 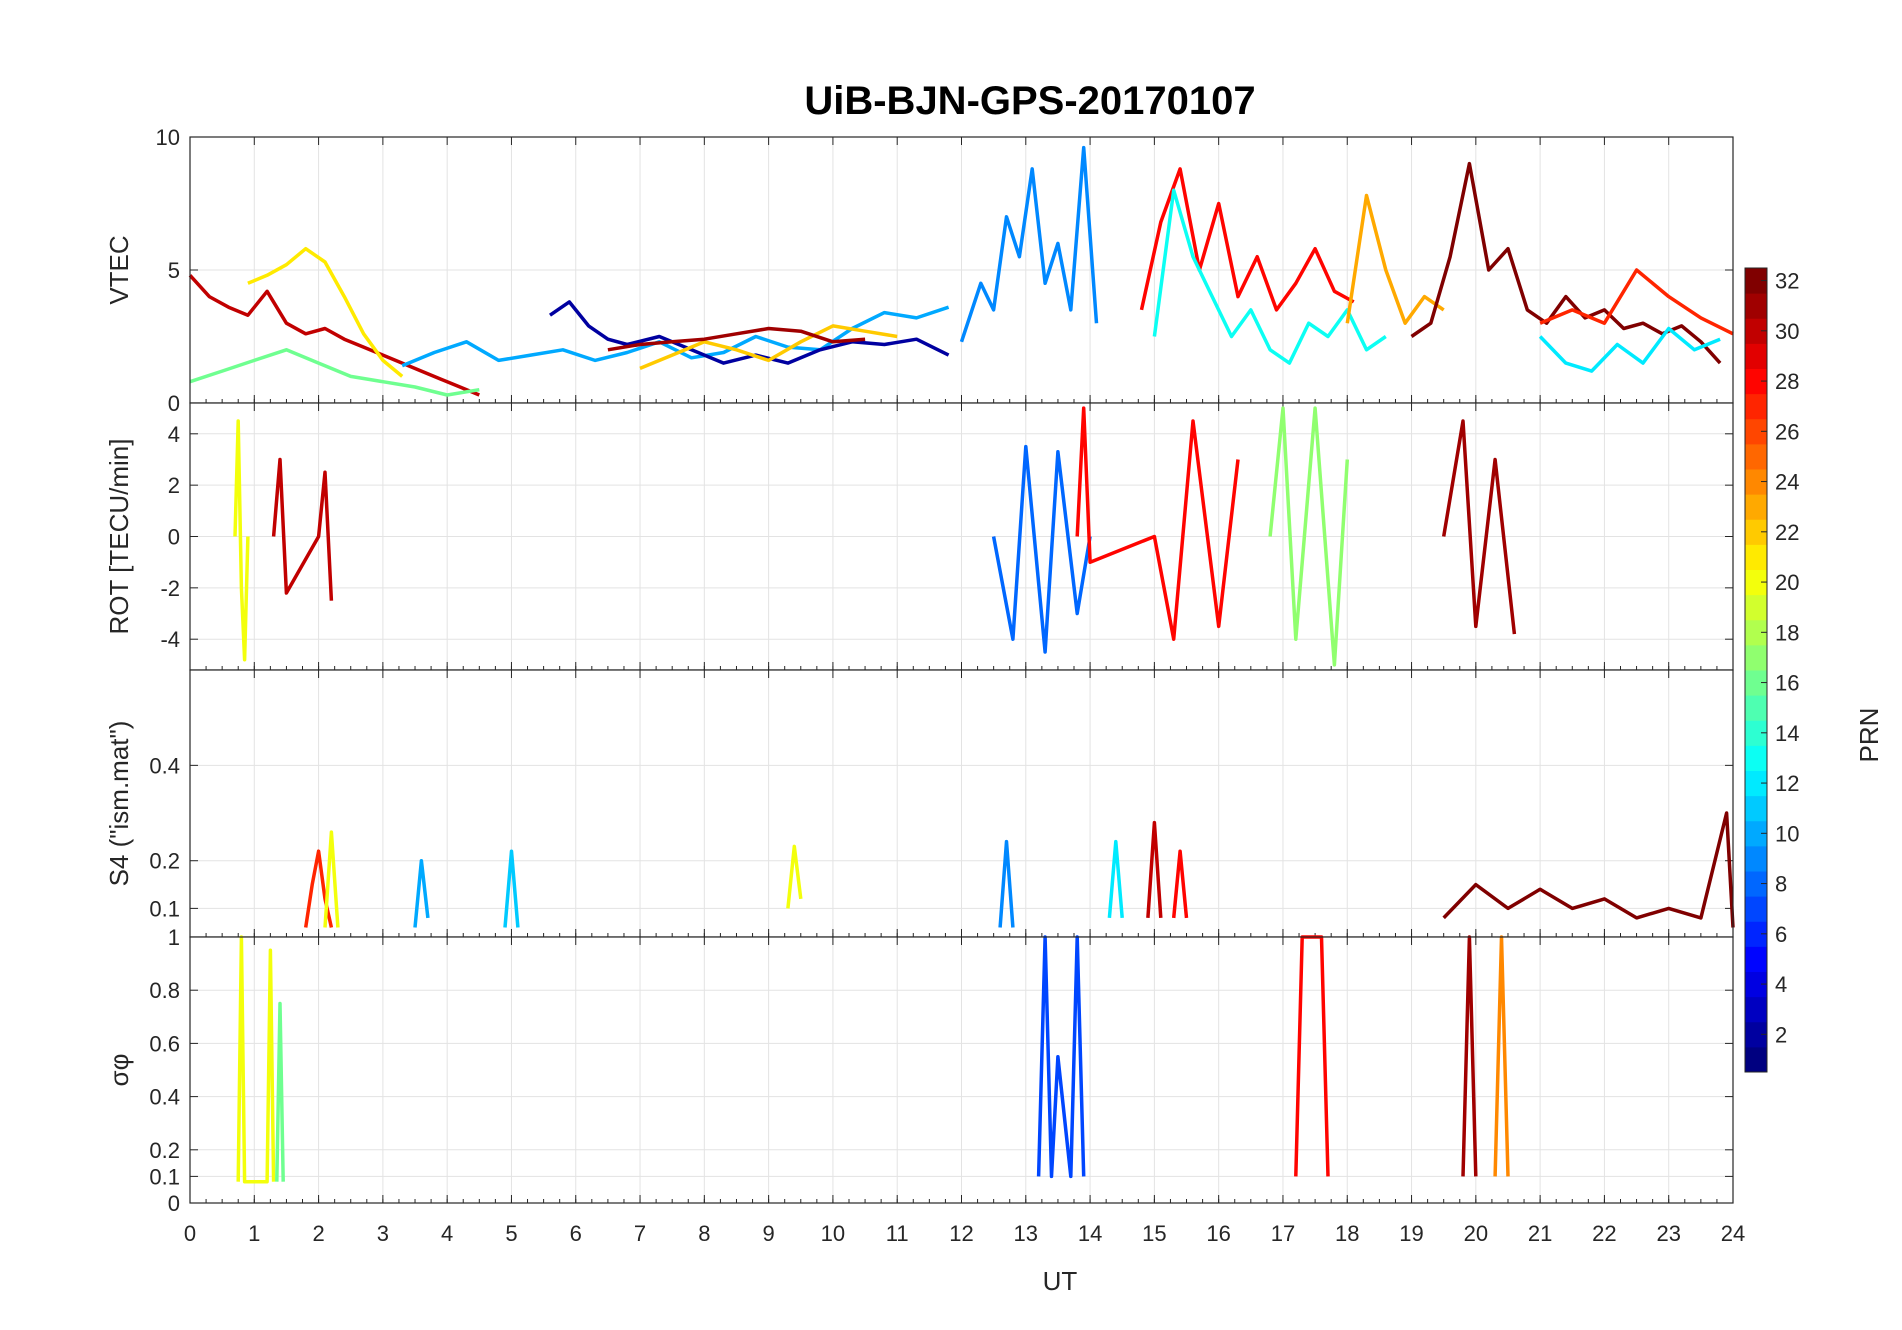 What do you see at coordinates (119, 269) in the screenshot?
I see `y-axis-label: VTEC` at bounding box center [119, 269].